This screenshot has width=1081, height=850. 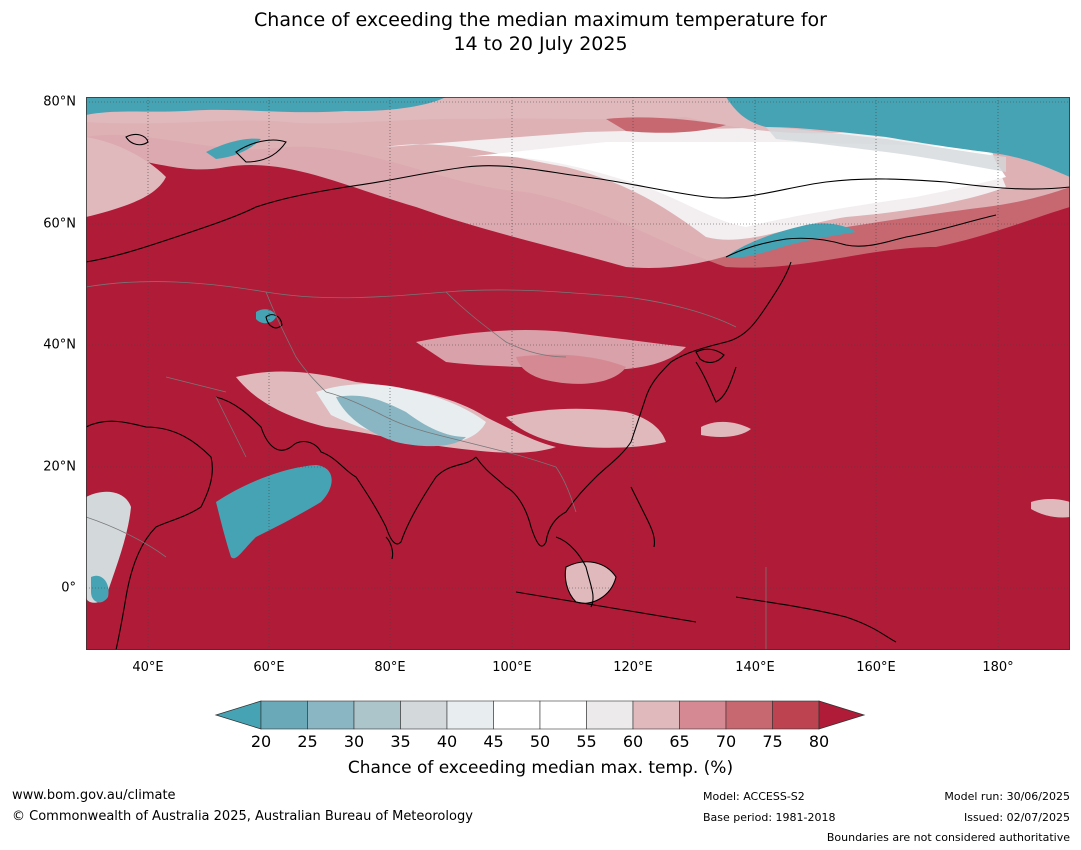 I want to click on north-china-light, so click(x=571, y=369).